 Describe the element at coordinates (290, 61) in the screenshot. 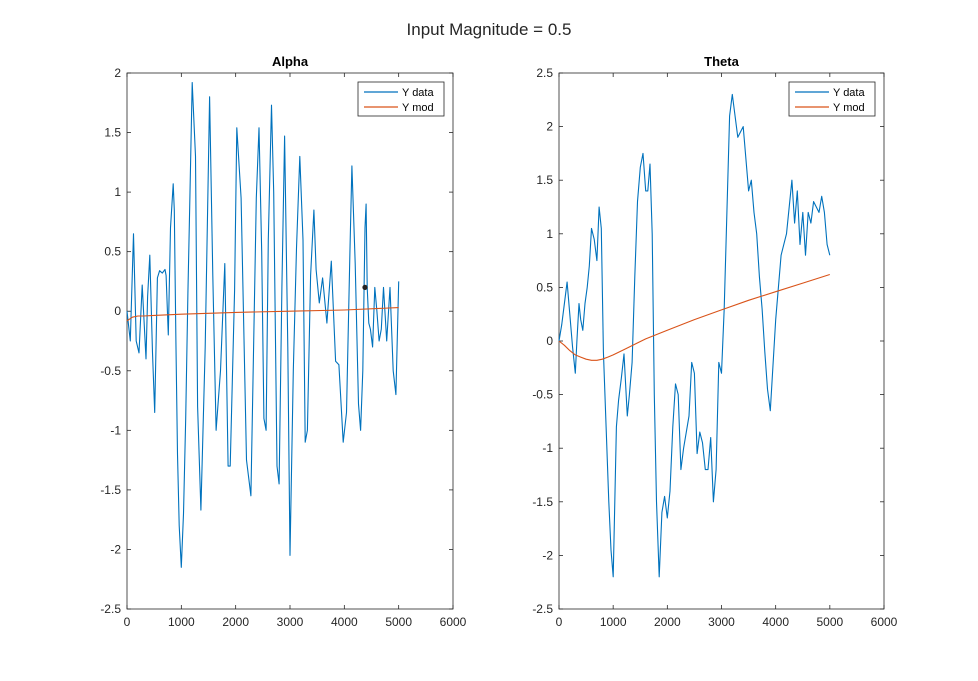

I see `subplot-title: Alpha` at that location.